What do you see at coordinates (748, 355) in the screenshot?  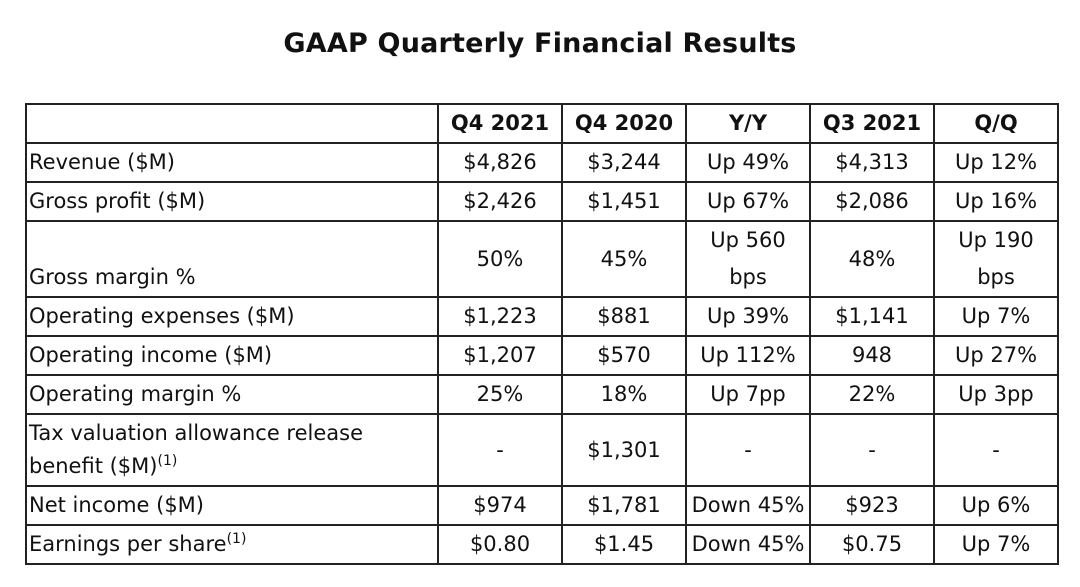 I see `table-cell: Up 112%` at bounding box center [748, 355].